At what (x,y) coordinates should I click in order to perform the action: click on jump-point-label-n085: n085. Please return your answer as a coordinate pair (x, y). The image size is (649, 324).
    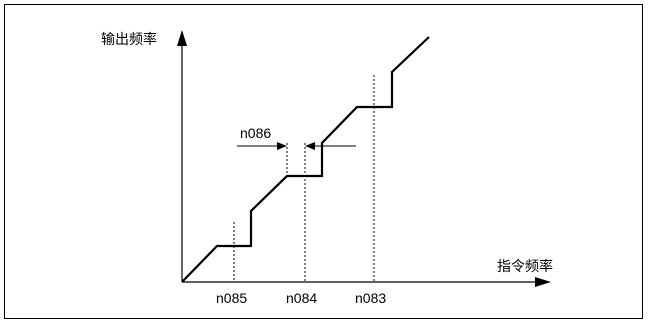
    Looking at the image, I should click on (231, 298).